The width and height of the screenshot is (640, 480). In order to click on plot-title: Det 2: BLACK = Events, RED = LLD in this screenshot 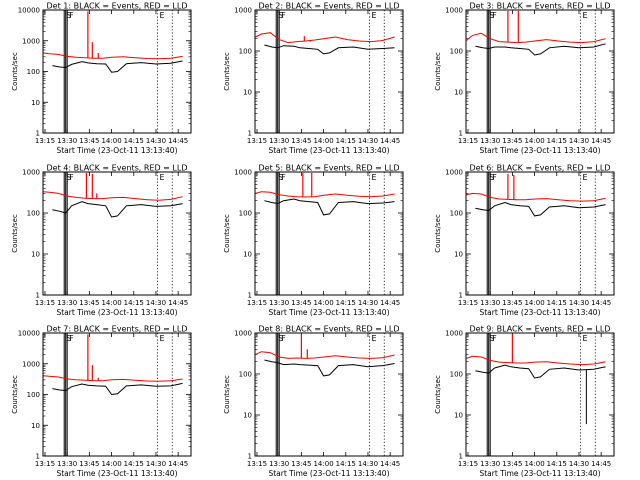, I will do `click(329, 6)`.